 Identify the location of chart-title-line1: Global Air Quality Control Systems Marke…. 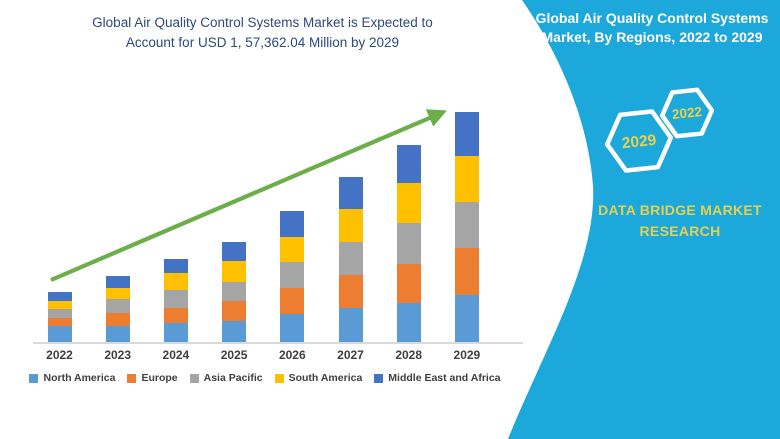
(262, 22).